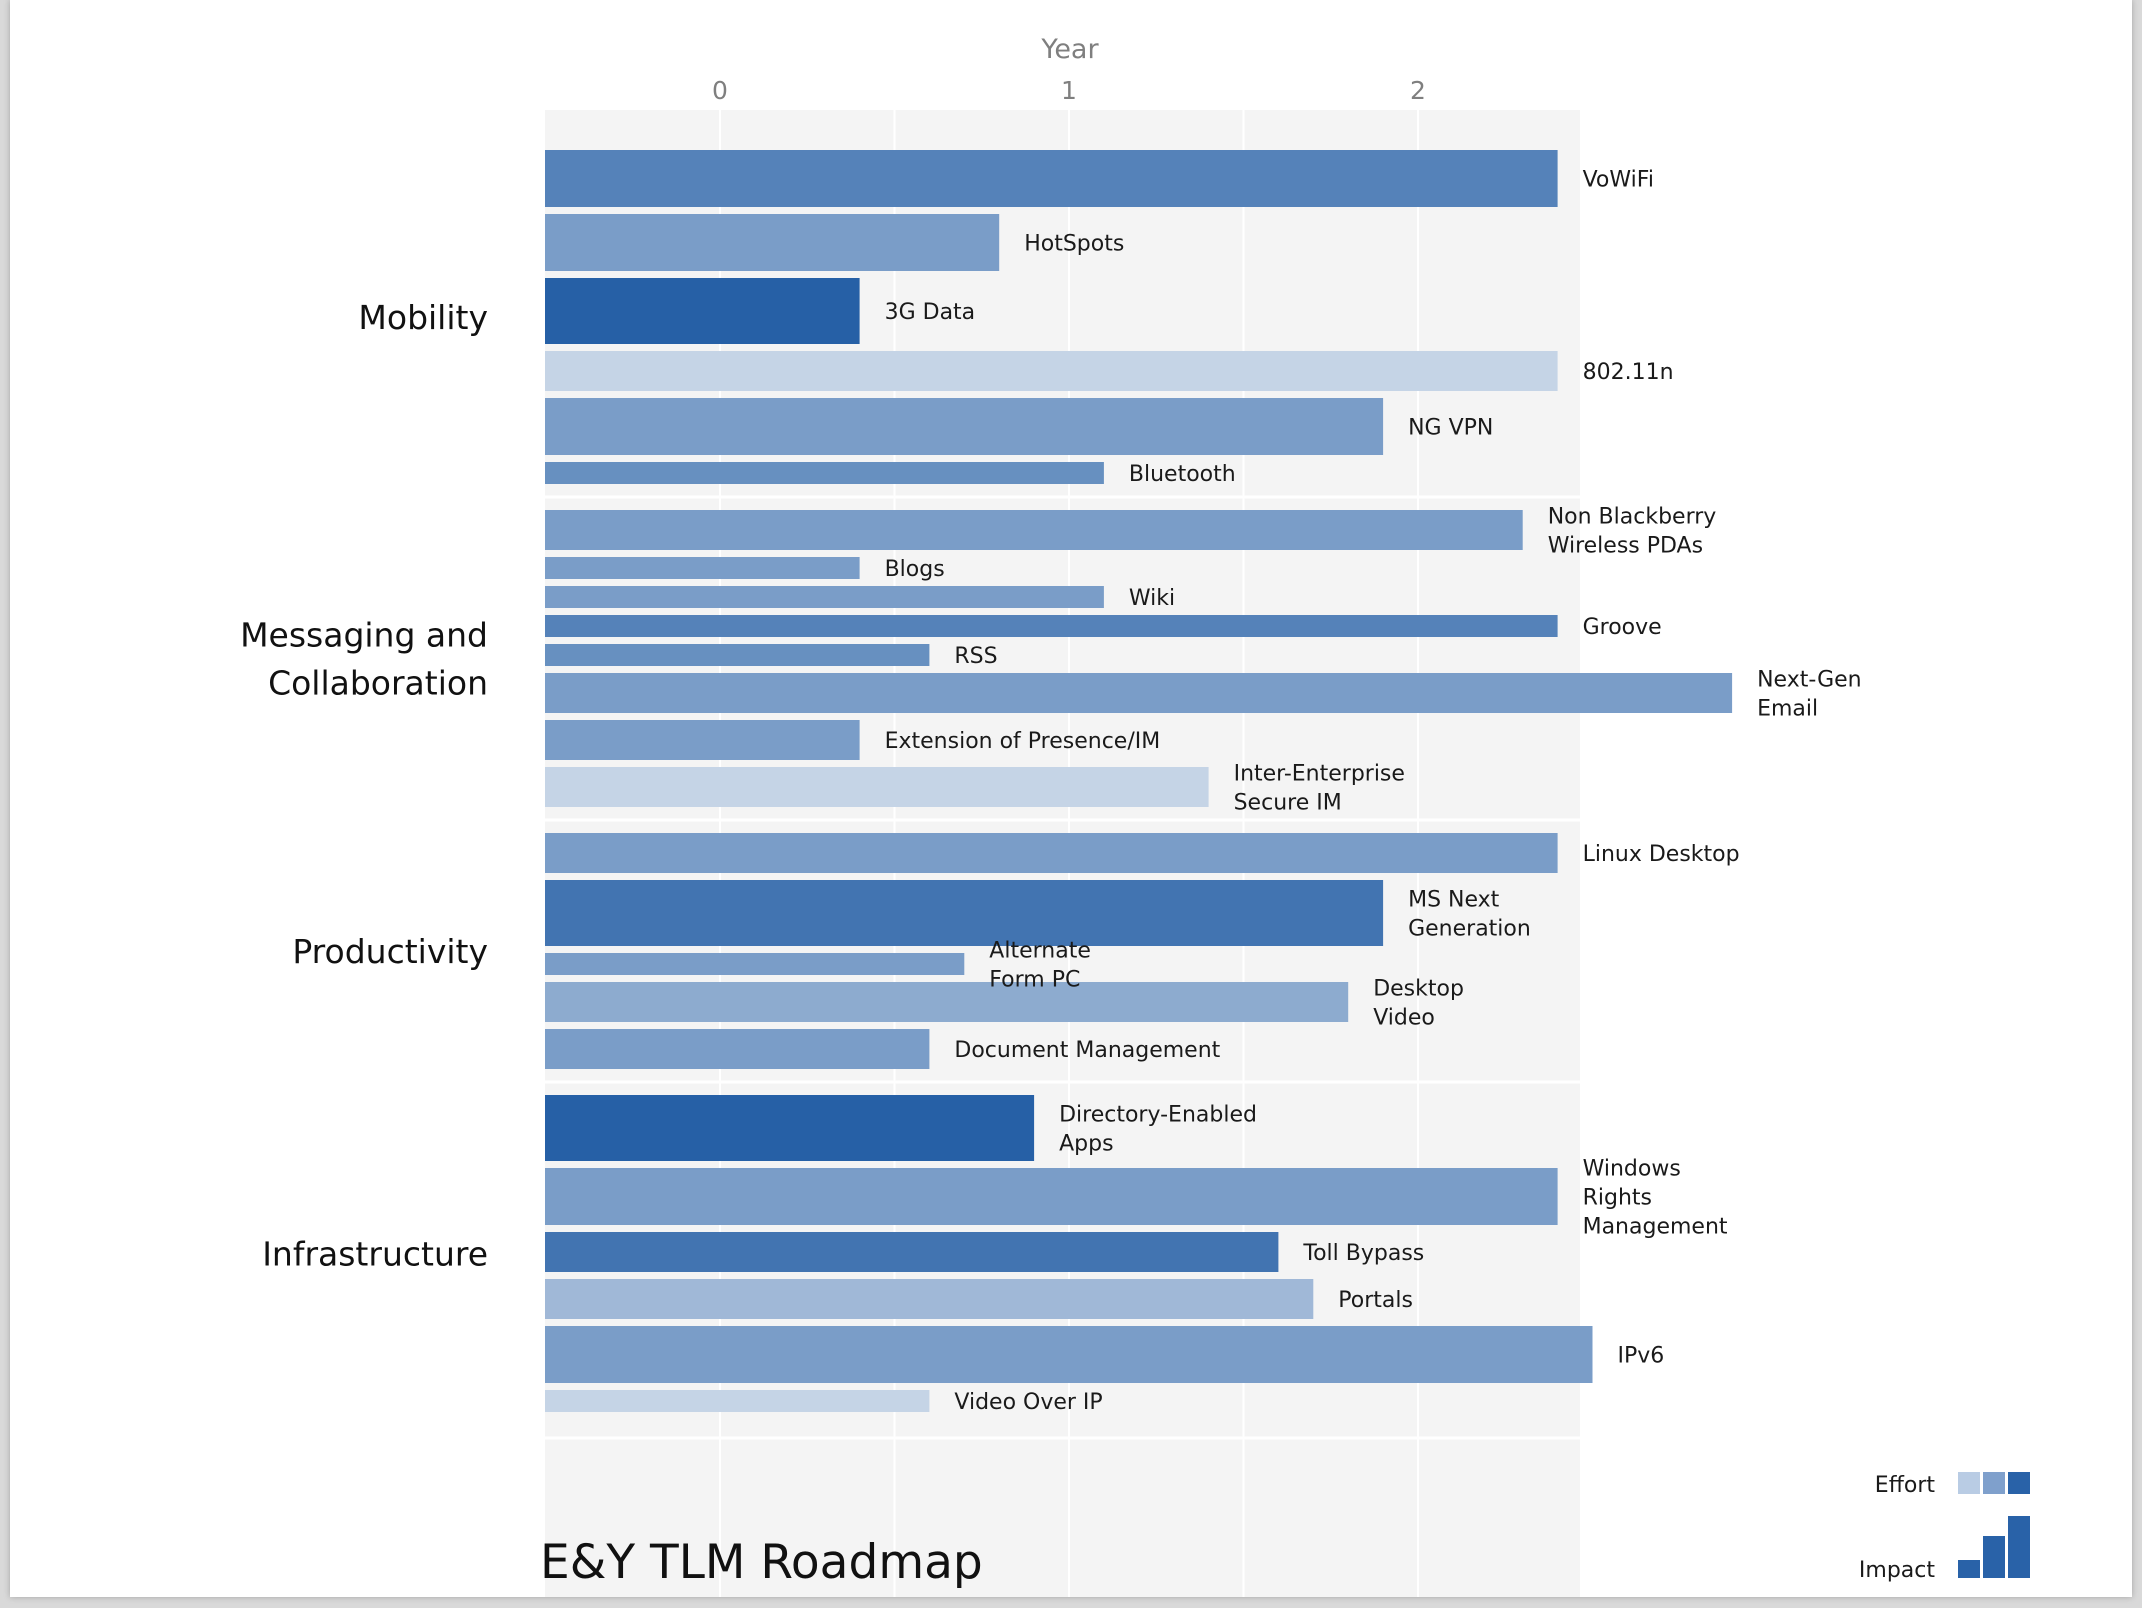 Image resolution: width=2142 pixels, height=1608 pixels. What do you see at coordinates (929, 1299) in the screenshot?
I see `bar-portals` at bounding box center [929, 1299].